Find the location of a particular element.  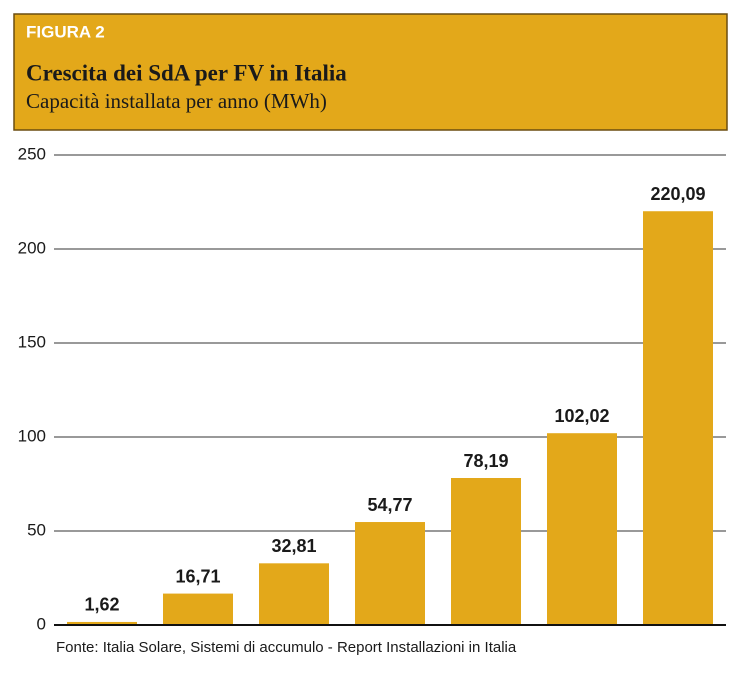

y-tick-label: 100 is located at coordinates (32, 435).